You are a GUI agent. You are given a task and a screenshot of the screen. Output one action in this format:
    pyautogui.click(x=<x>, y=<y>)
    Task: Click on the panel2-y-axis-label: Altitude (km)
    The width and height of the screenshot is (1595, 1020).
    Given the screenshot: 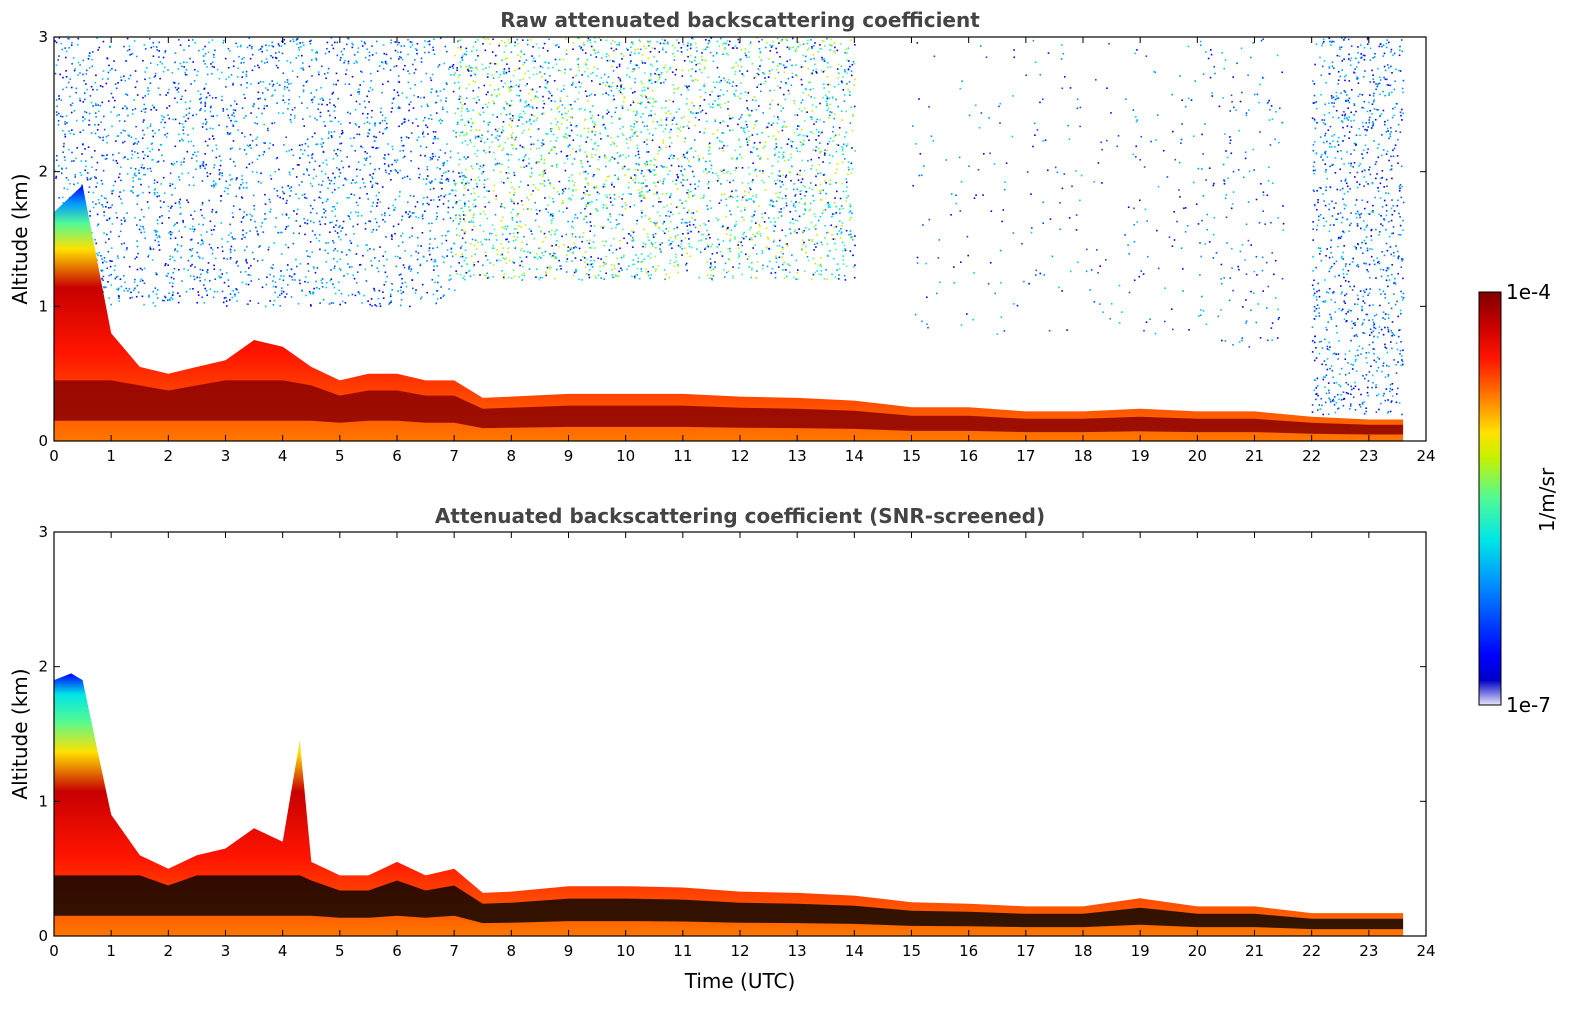 What is the action you would take?
    pyautogui.click(x=20, y=733)
    